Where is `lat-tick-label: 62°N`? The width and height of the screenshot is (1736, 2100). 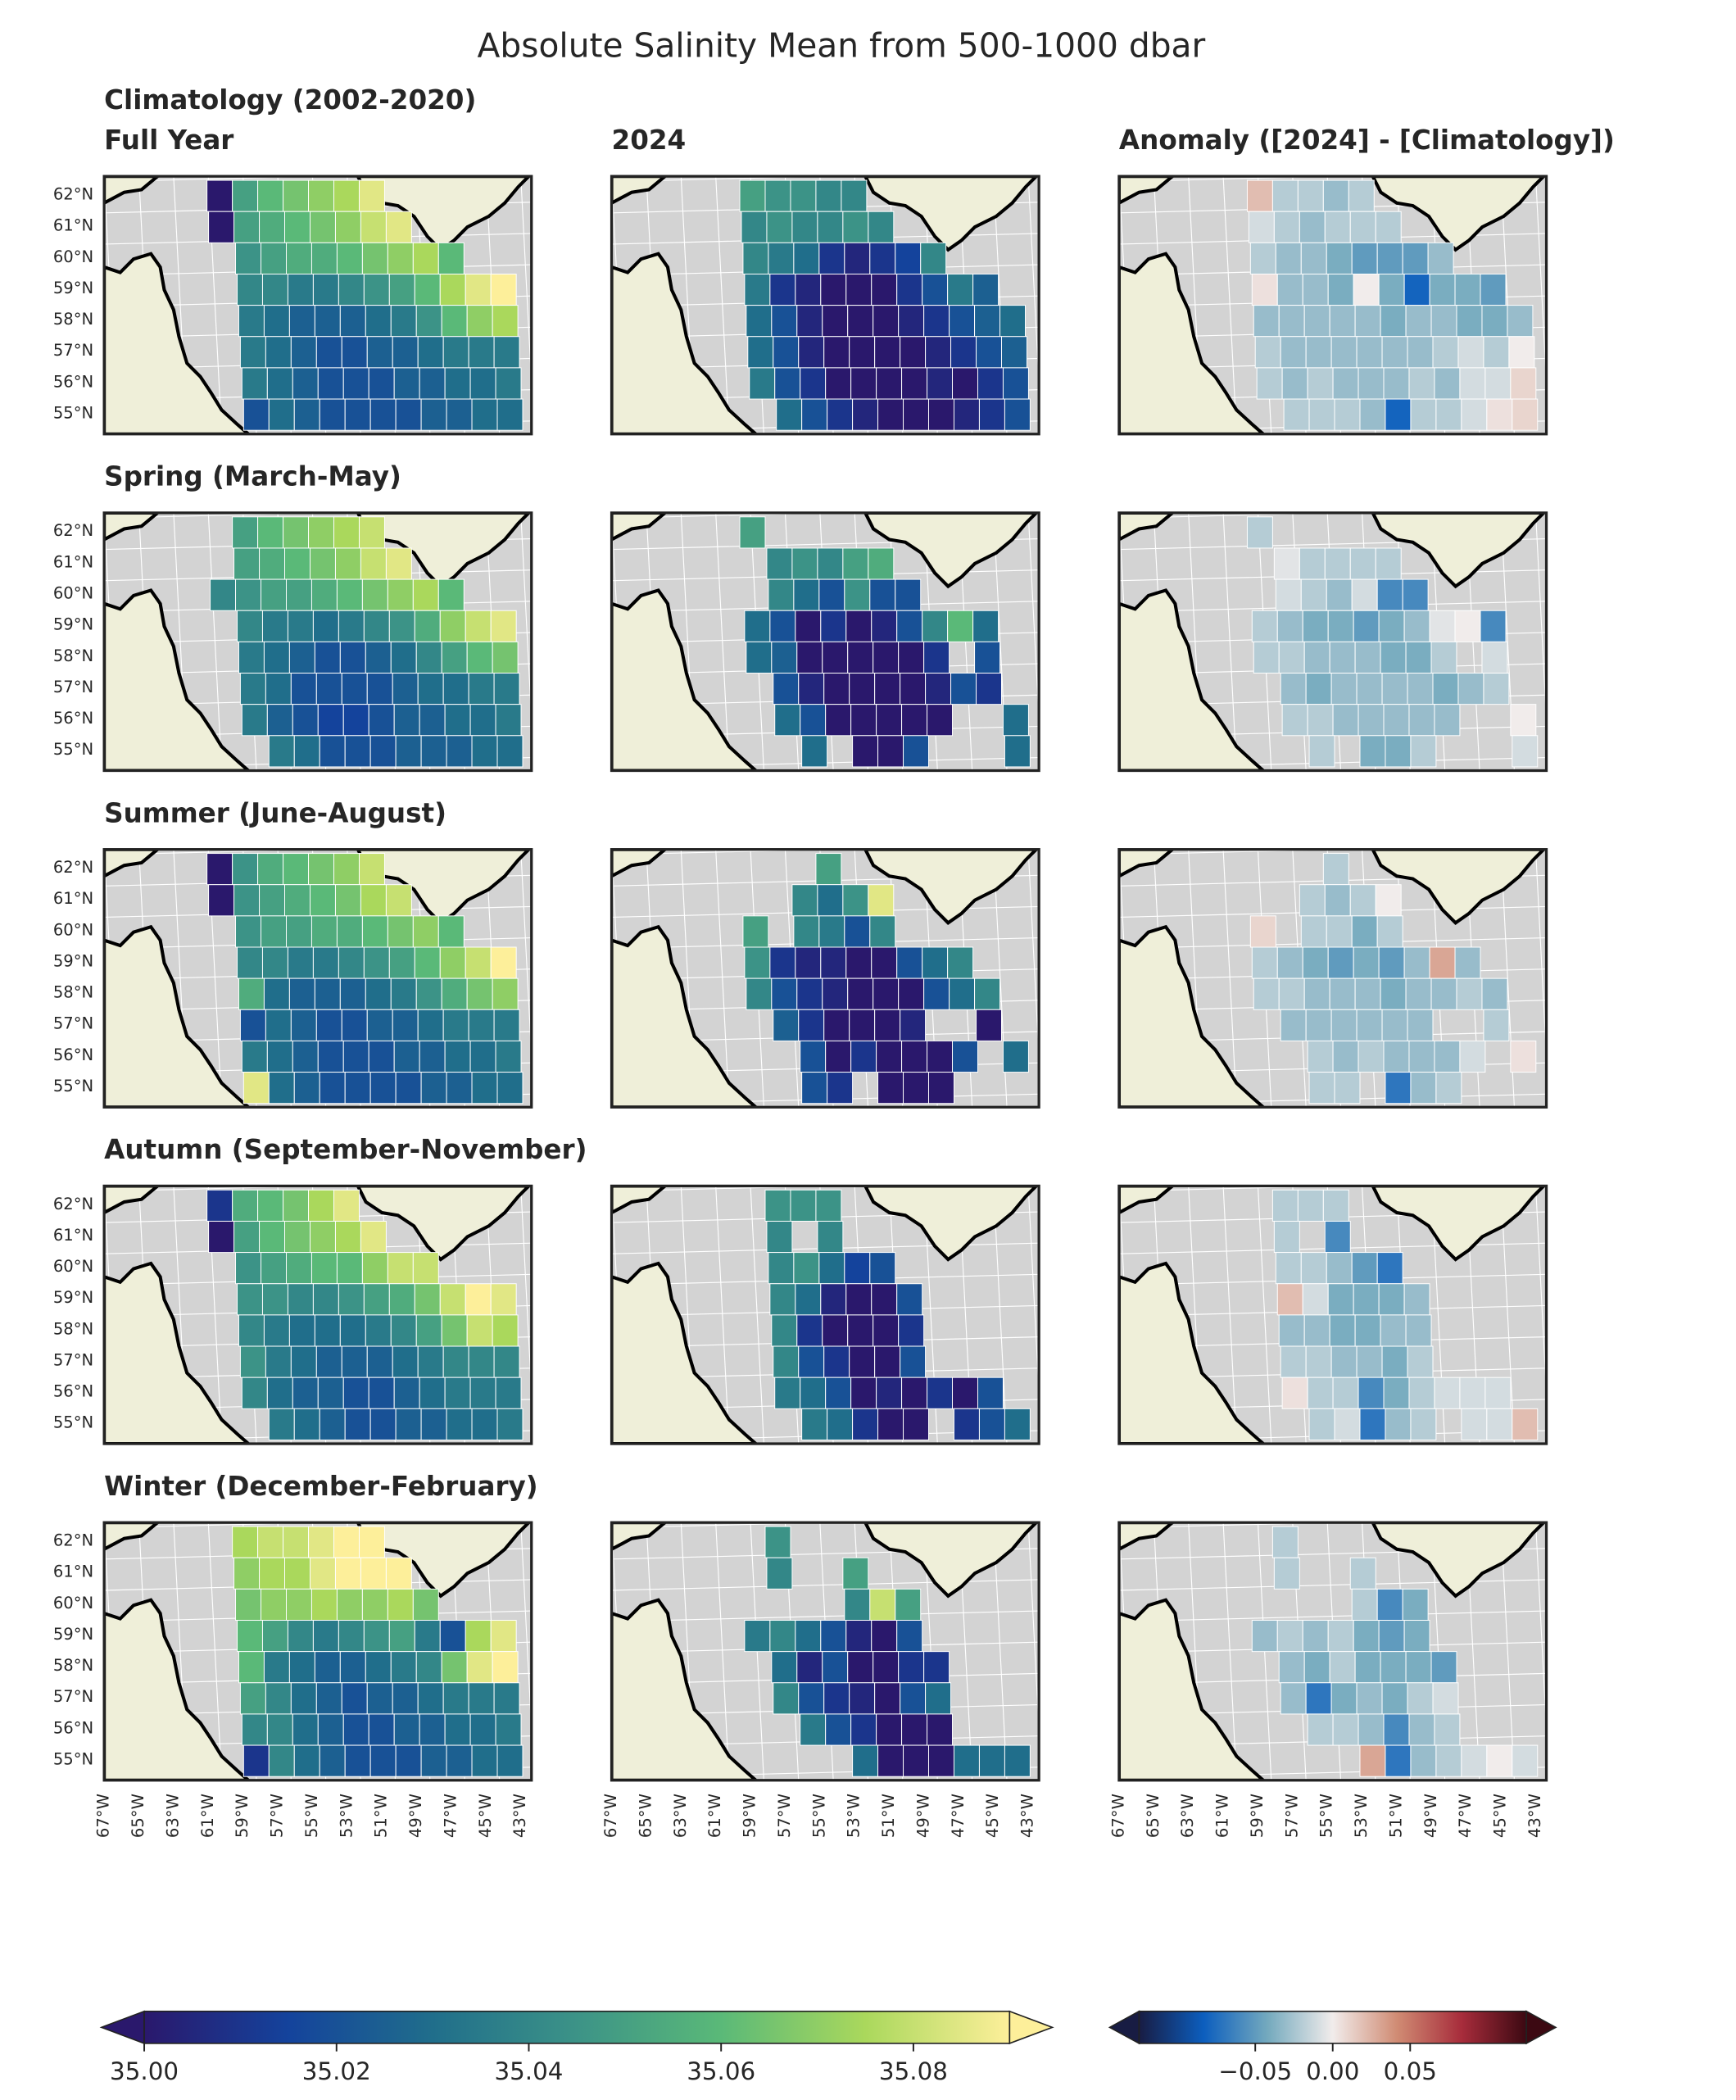
lat-tick-label: 62°N is located at coordinates (73, 867).